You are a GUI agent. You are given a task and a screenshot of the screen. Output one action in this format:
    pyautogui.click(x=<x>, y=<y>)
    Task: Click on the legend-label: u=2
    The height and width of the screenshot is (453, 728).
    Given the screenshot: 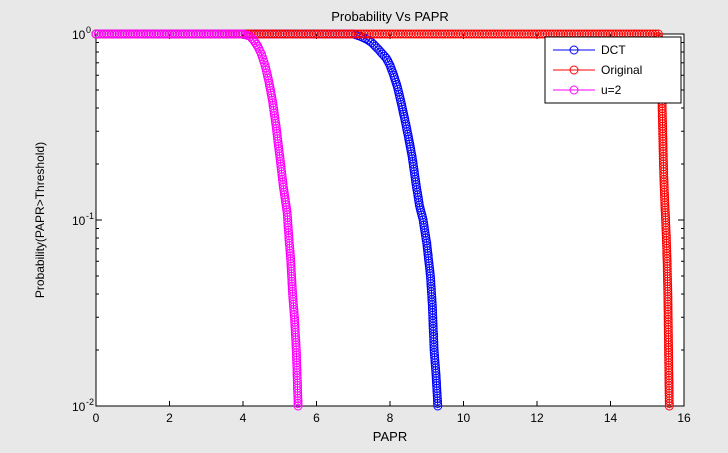 What is the action you would take?
    pyautogui.click(x=611, y=90)
    